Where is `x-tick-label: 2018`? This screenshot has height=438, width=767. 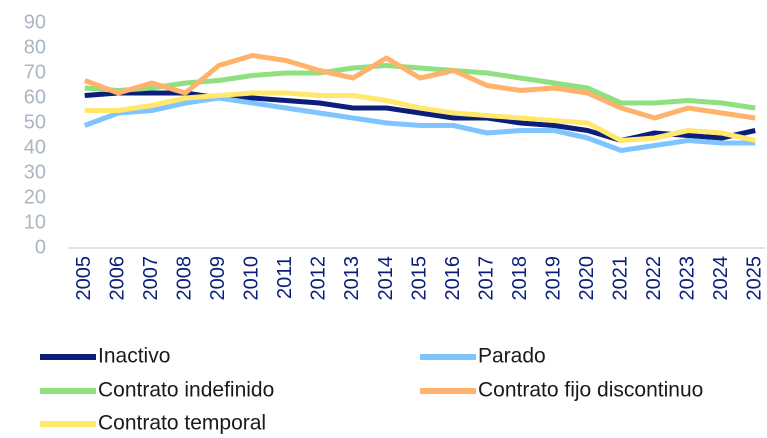 x-tick-label: 2018 is located at coordinates (520, 278).